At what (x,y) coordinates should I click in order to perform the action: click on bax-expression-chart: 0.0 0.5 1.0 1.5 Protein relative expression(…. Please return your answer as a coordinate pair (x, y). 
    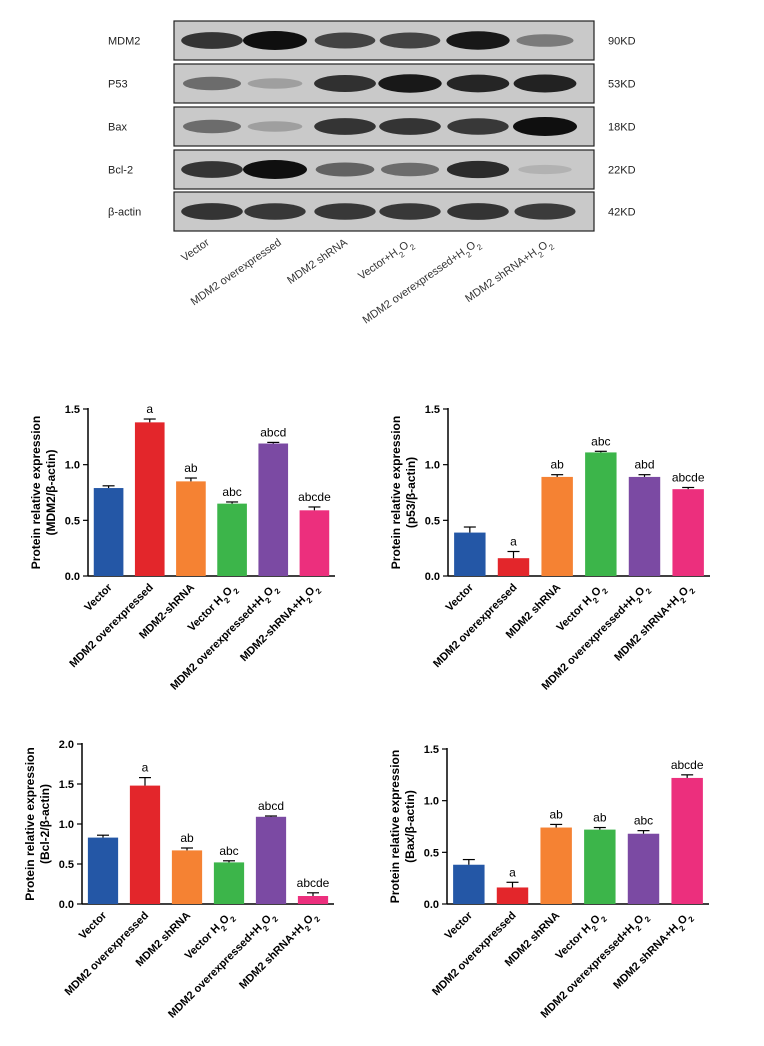
    Looking at the image, I should click on (548, 882).